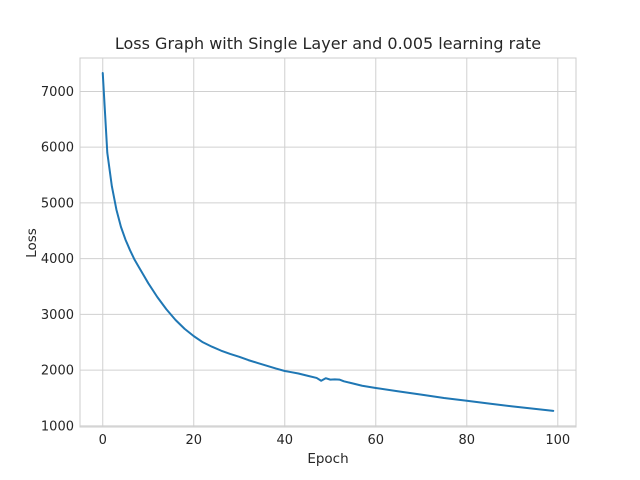  Describe the element at coordinates (376, 440) in the screenshot. I see `x-tick-label: 60` at that location.